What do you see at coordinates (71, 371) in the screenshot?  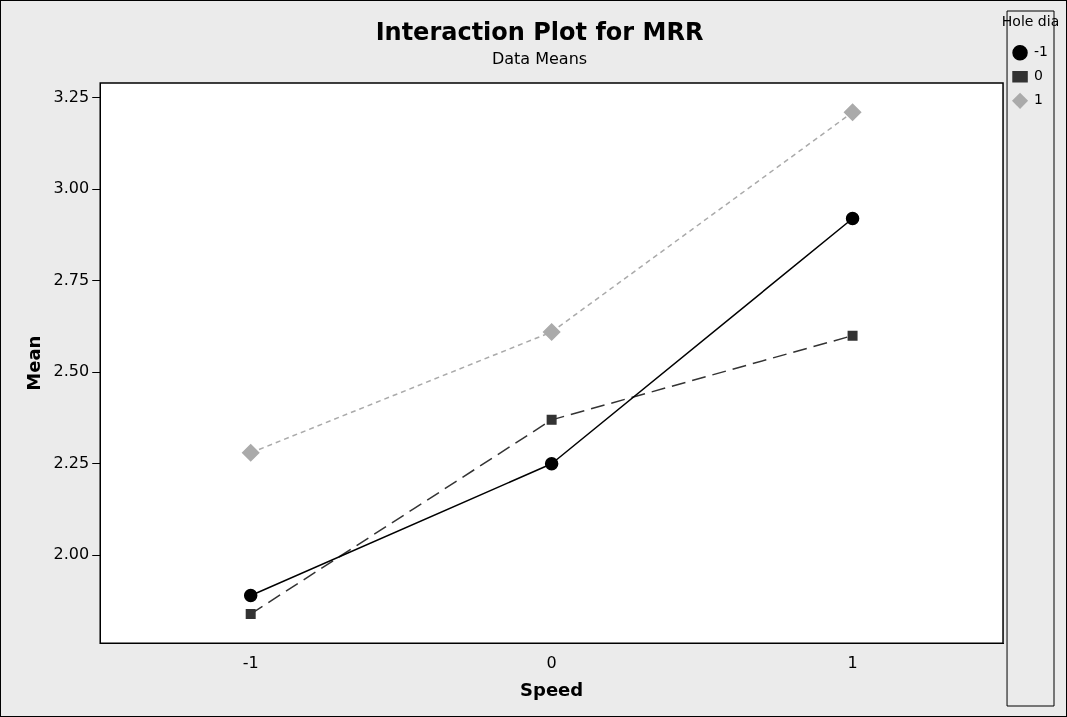 I see `y-tick-label: 2.50` at bounding box center [71, 371].